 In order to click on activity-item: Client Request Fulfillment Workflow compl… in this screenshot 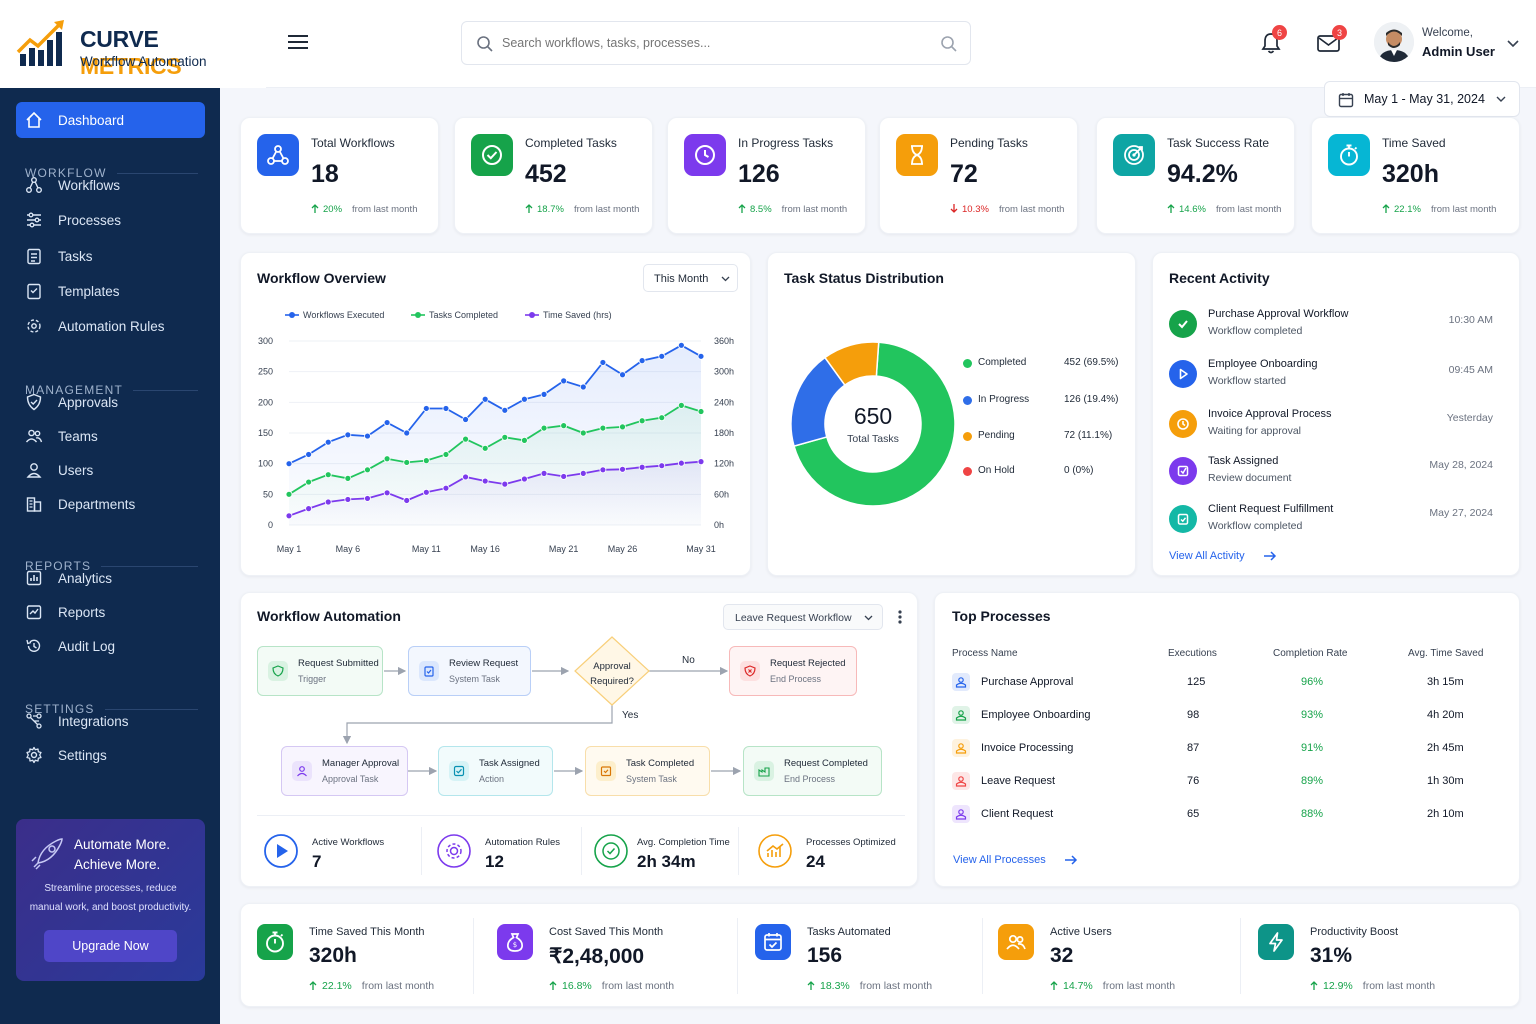, I will do `click(1334, 523)`.